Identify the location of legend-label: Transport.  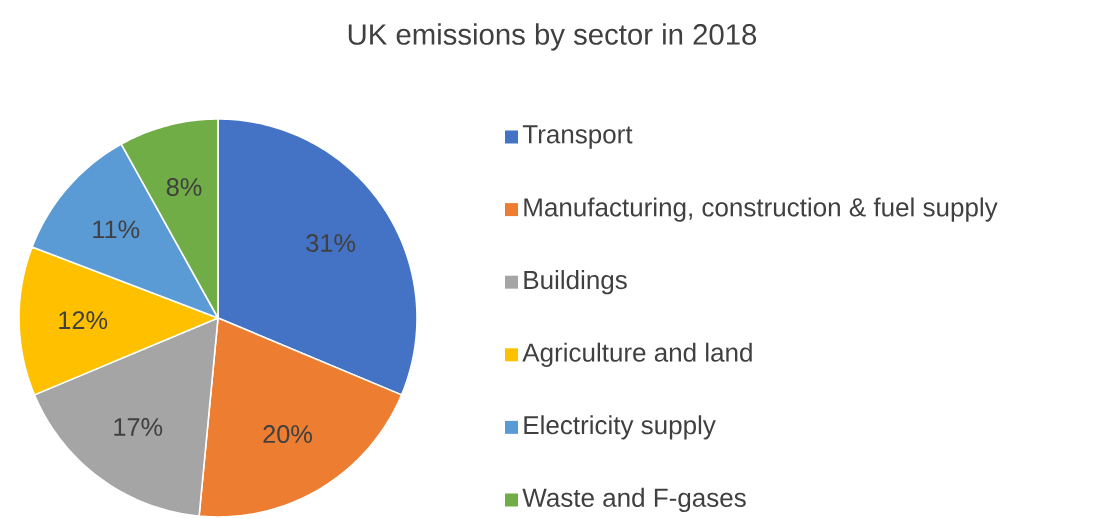
(577, 137).